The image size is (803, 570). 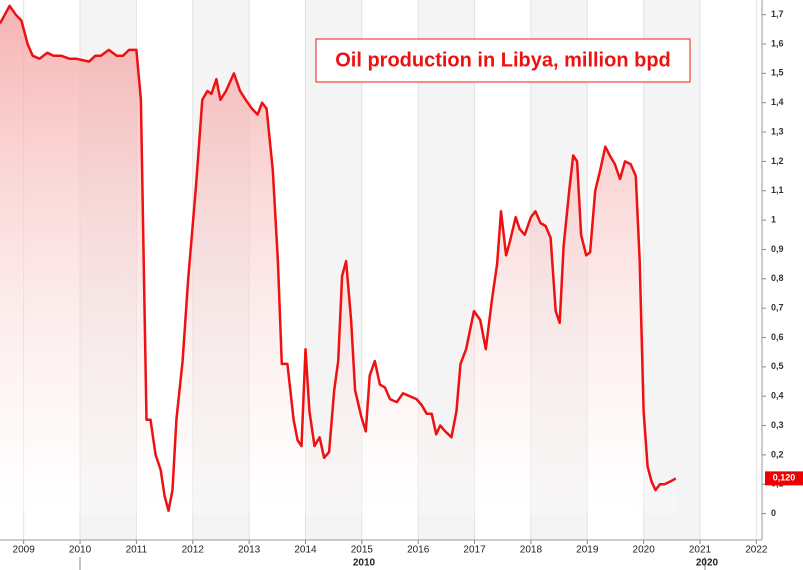 I want to click on y-tick-label: 1,3, so click(x=777, y=131).